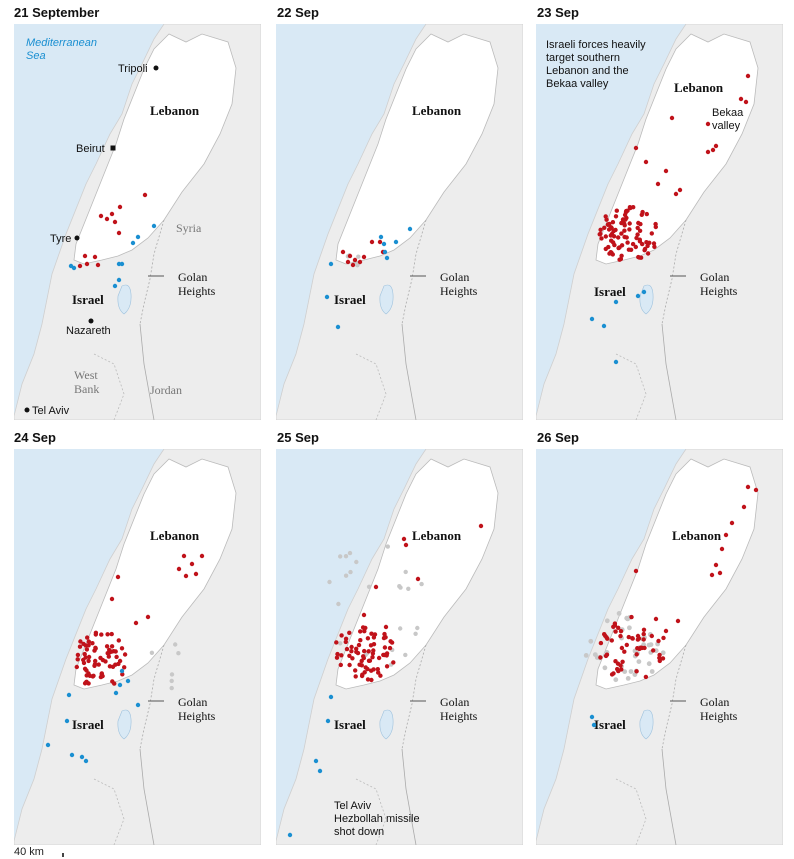 The image size is (794, 859). I want to click on map-svg-2: Lebanon Israel Golan Heights, so click(399, 222).